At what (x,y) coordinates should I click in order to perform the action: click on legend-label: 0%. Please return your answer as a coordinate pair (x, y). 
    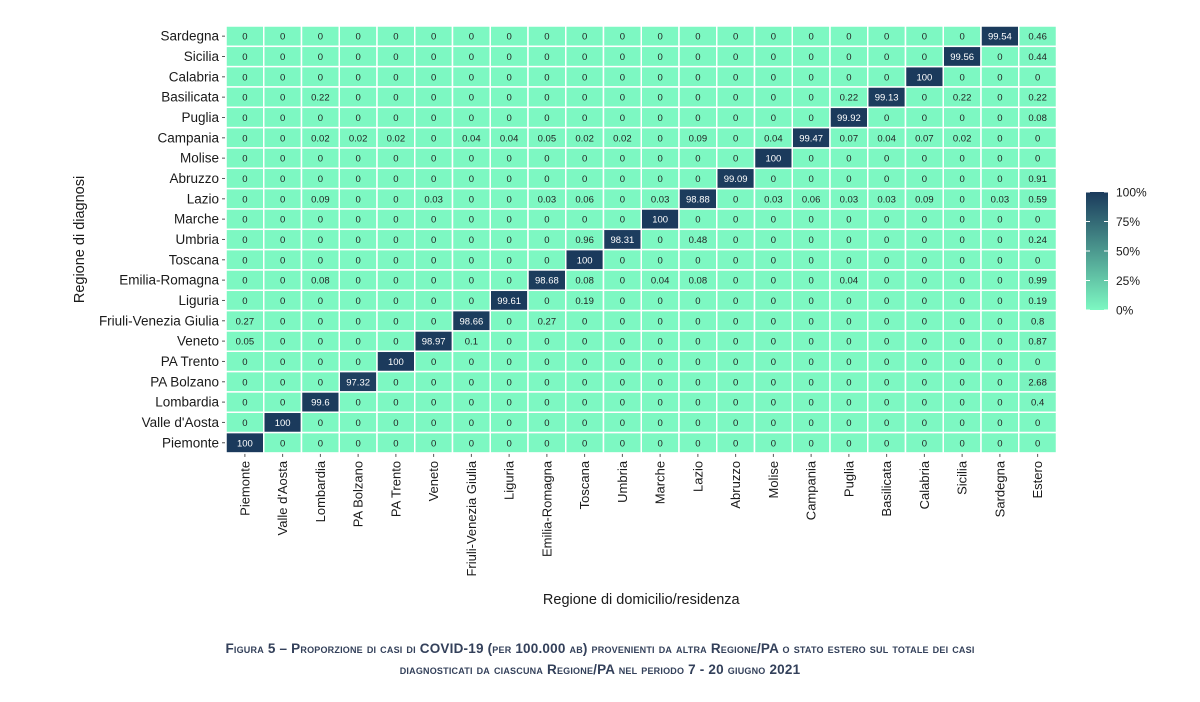
    Looking at the image, I should click on (1125, 311).